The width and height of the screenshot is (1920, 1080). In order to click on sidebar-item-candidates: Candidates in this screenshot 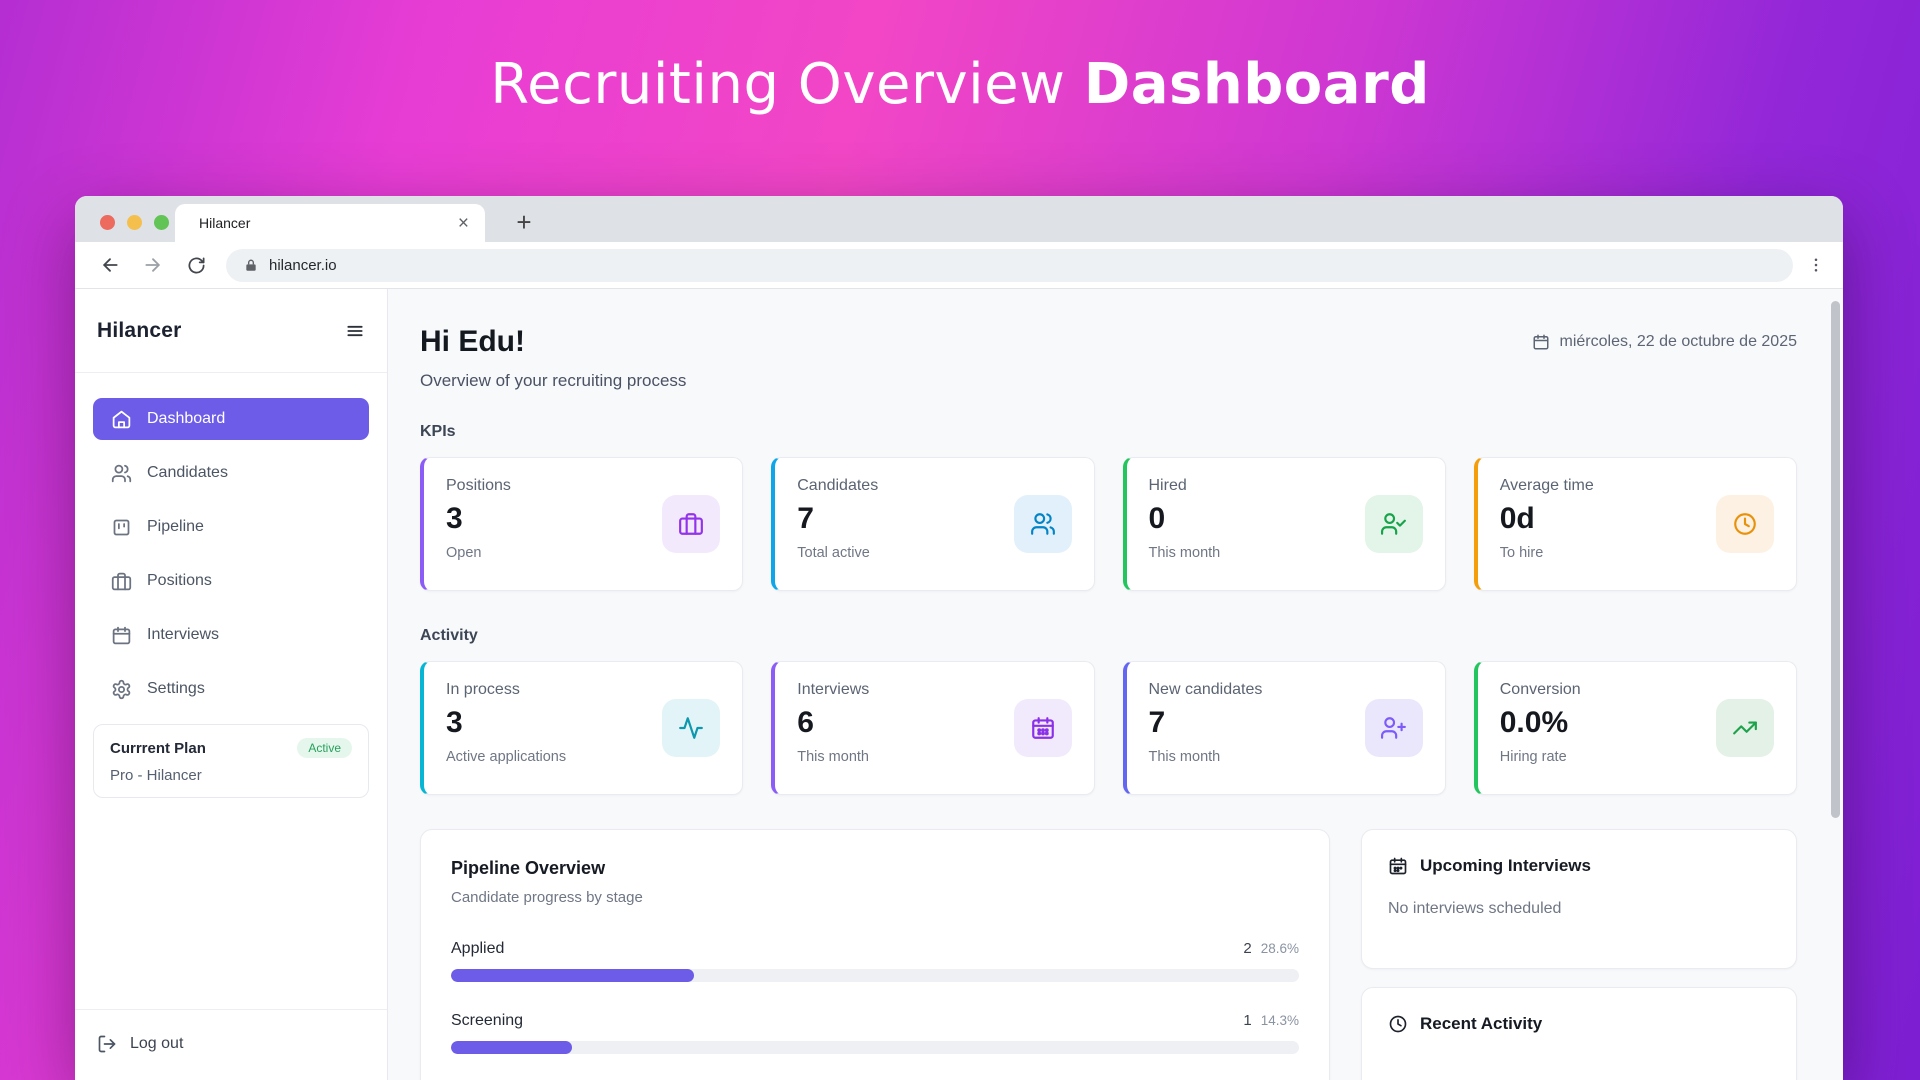, I will do `click(231, 473)`.